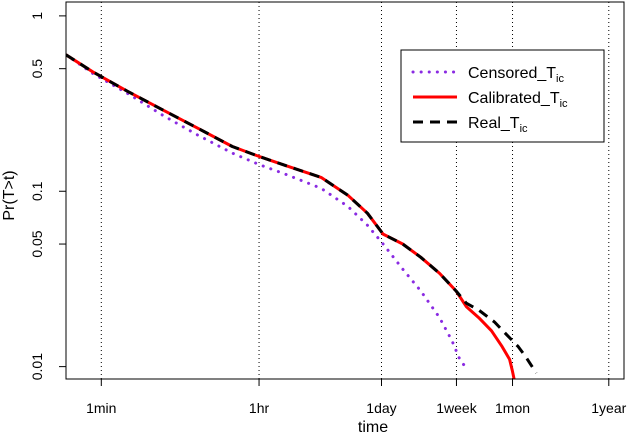  I want to click on x-tick-label: 1year, so click(608, 408).